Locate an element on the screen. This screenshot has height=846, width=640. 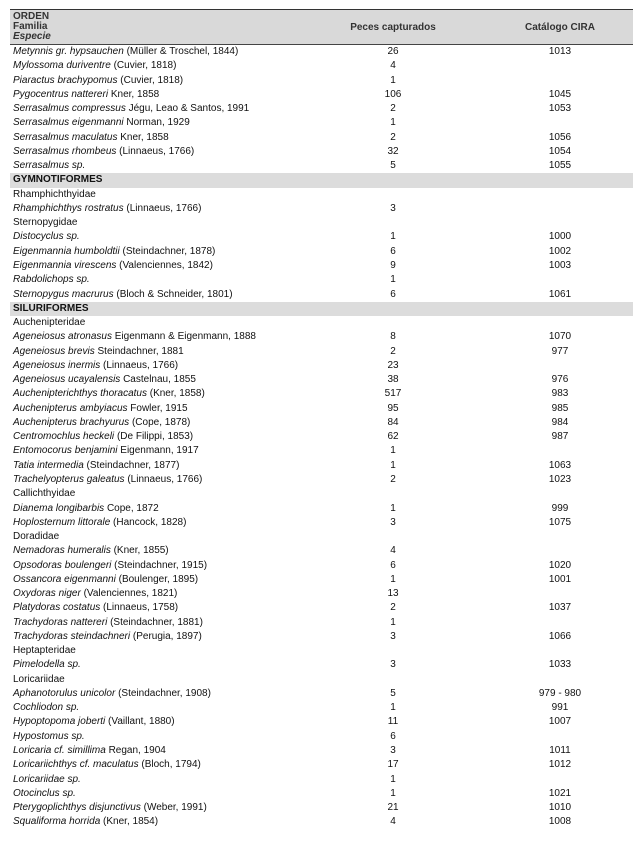
species-name: Oxydoras niger (Valenciennes, 1821) is located at coordinates (95, 594).